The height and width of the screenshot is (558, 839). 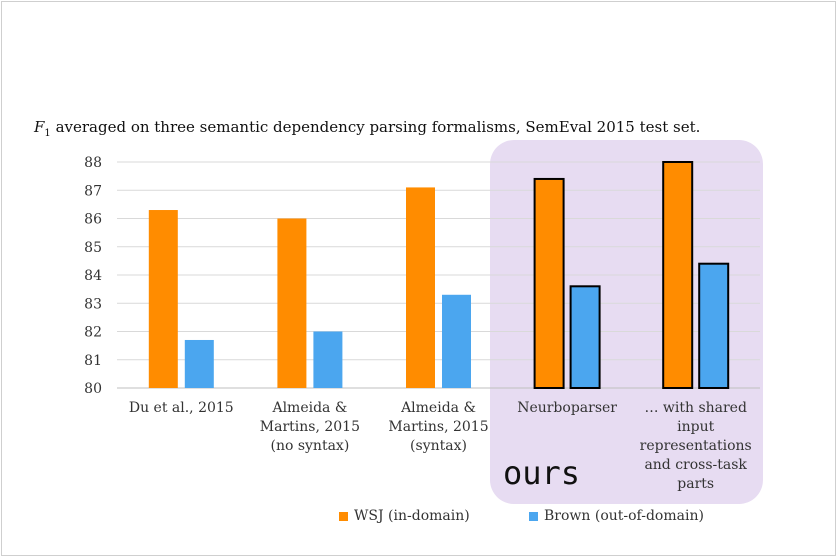 I want to click on y-tick-label: 80, so click(x=93, y=389).